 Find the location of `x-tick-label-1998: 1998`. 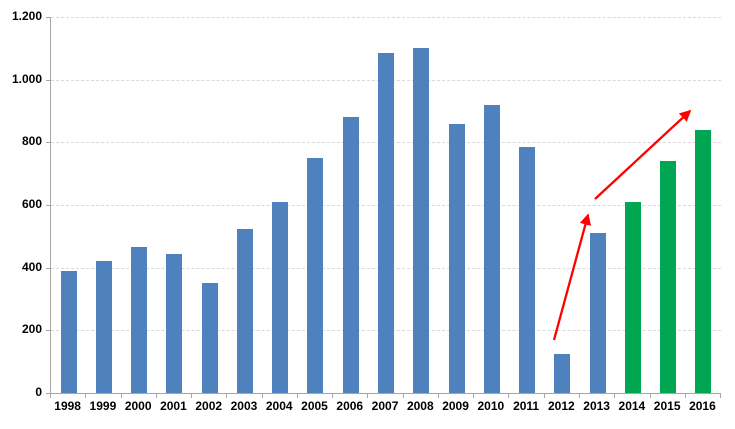

x-tick-label-1998: 1998 is located at coordinates (67, 406).